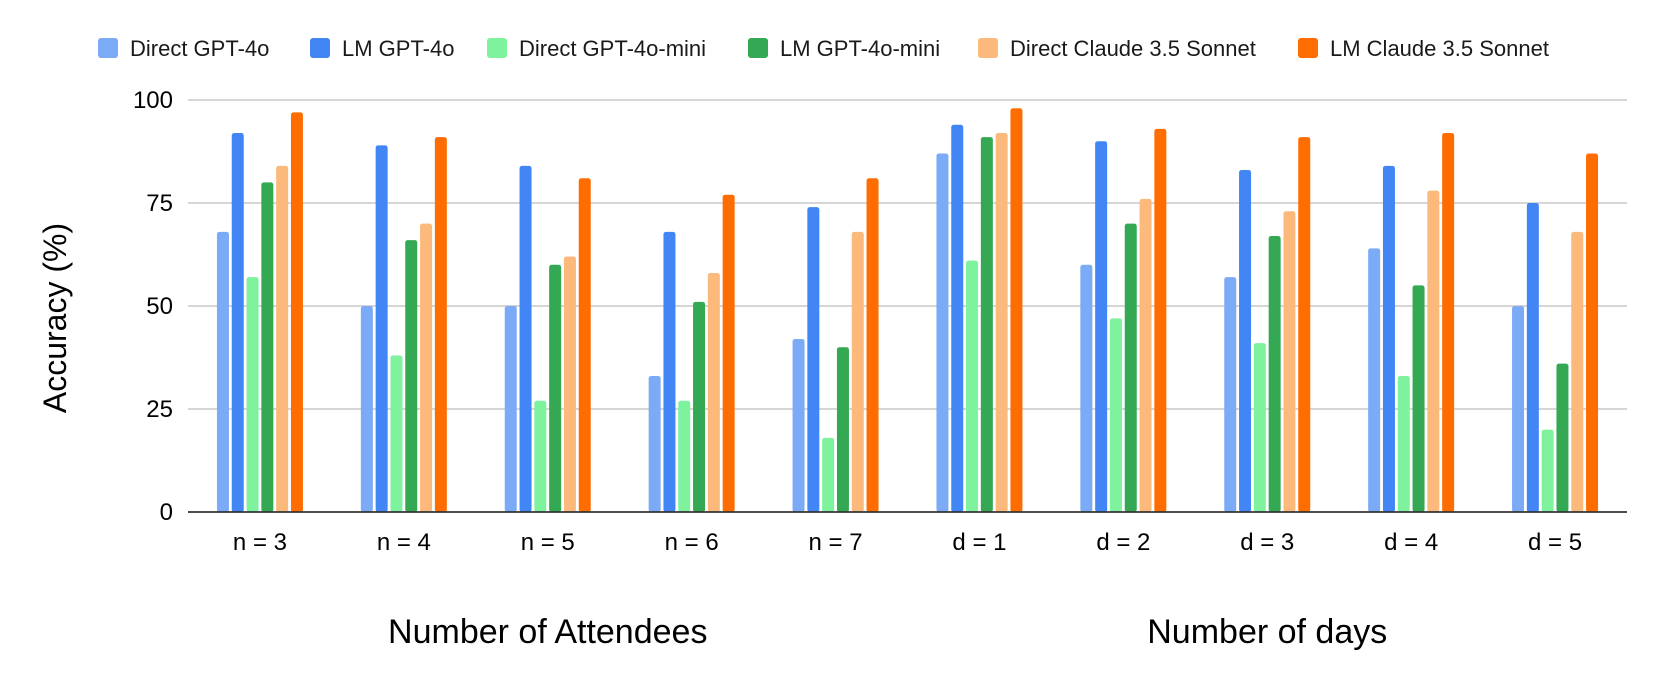 The height and width of the screenshot is (690, 1661). I want to click on y-axis-label: Accuracy (%), so click(55, 318).